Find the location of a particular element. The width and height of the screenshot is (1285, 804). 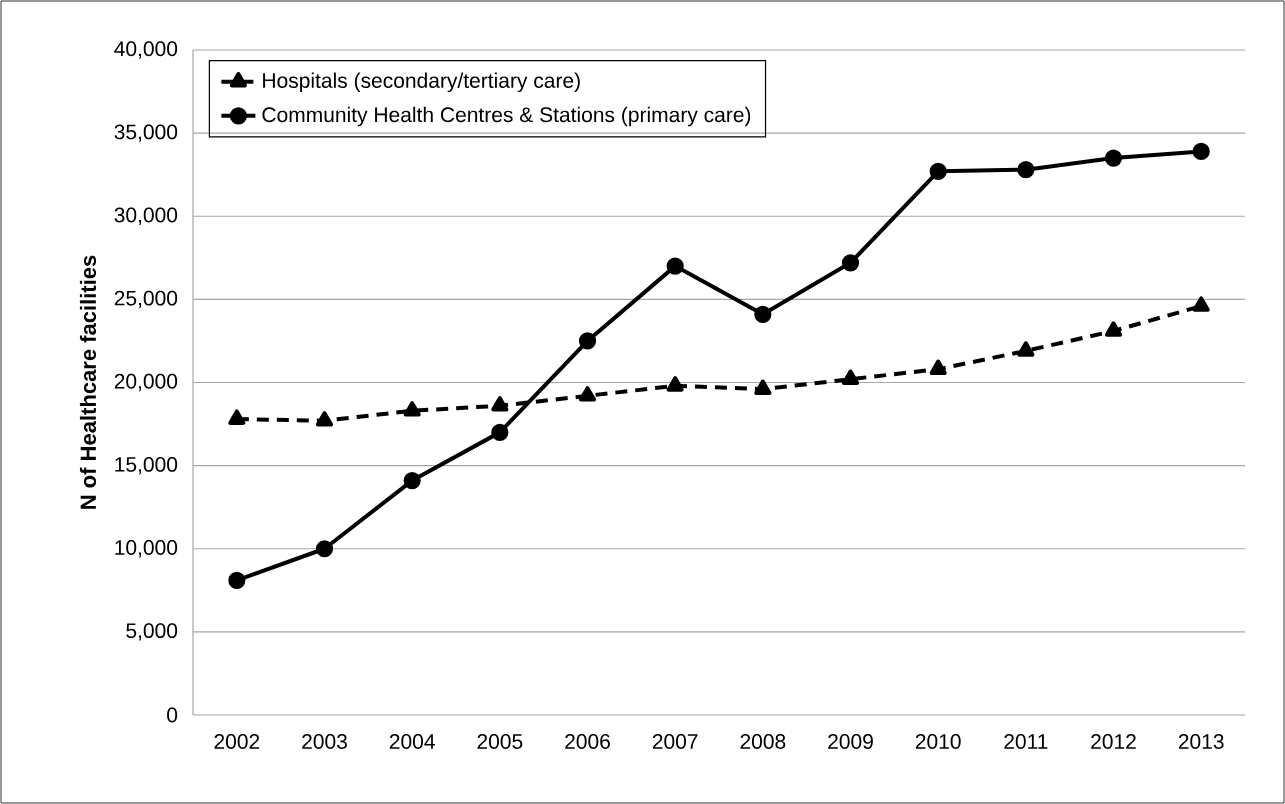

x-tick-label: 2004 is located at coordinates (412, 741).